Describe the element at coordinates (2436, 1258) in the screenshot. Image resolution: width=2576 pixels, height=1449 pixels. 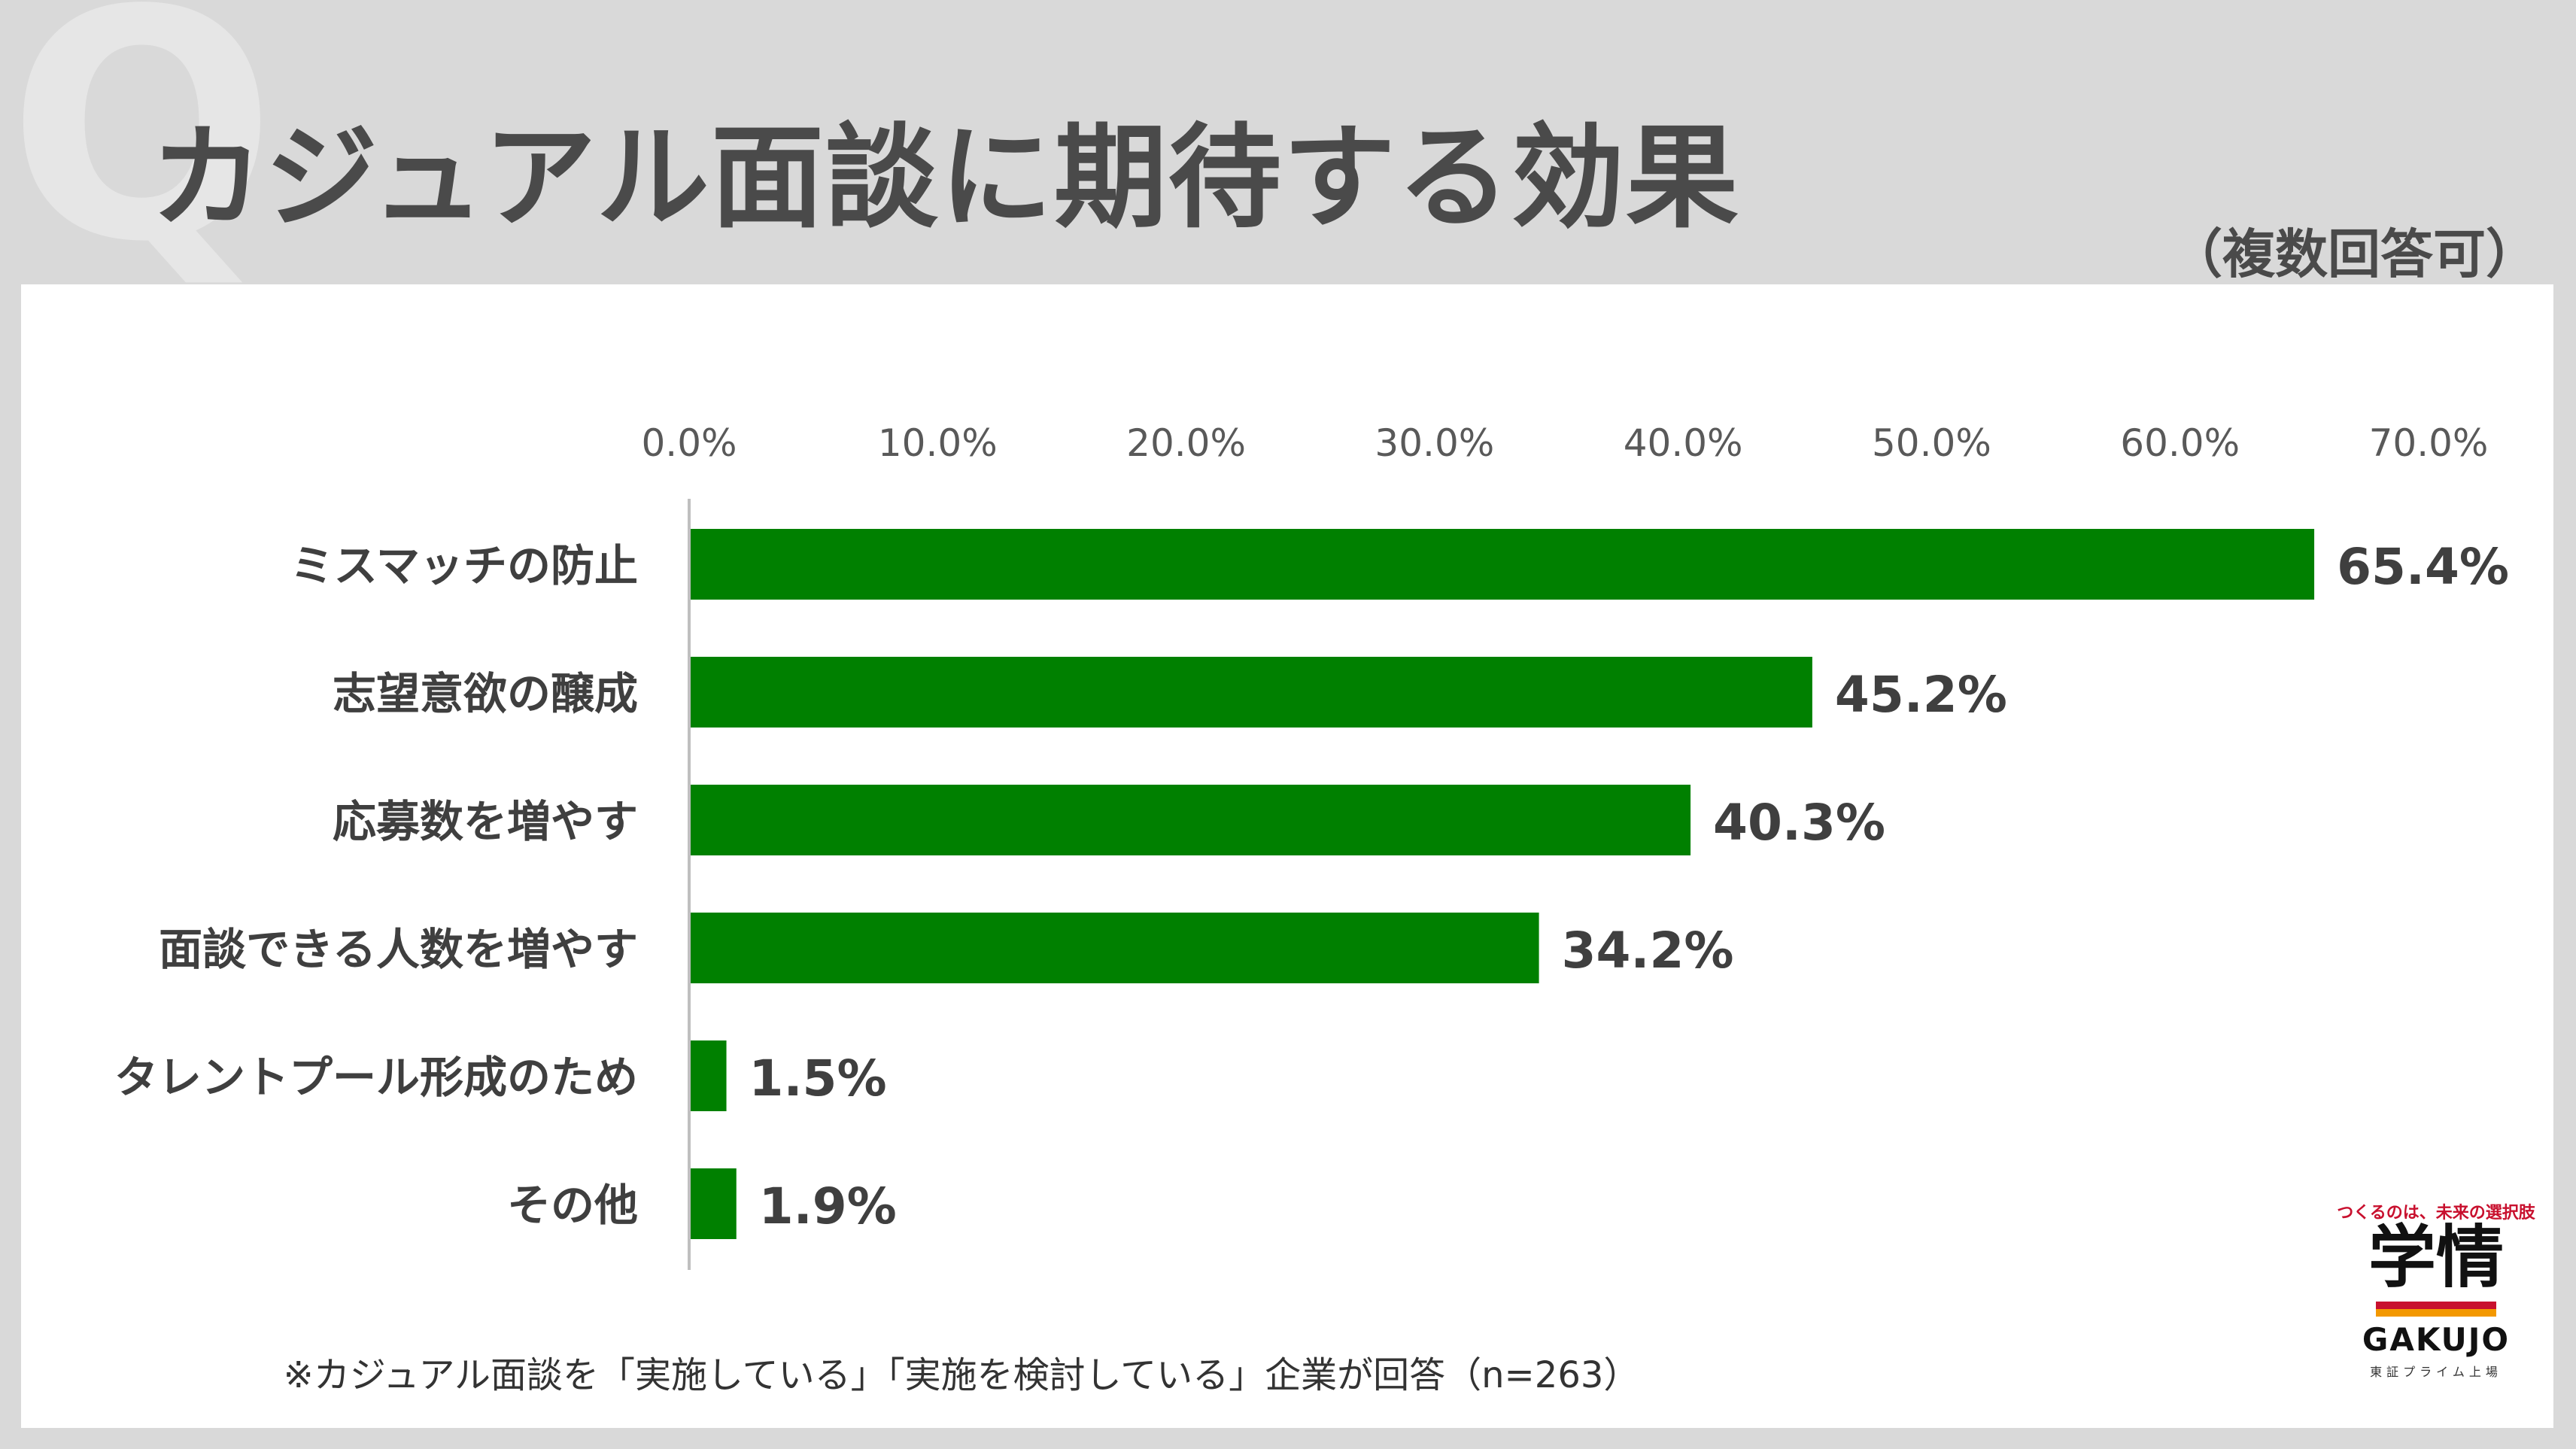
I see `logo-brand: 学情` at that location.